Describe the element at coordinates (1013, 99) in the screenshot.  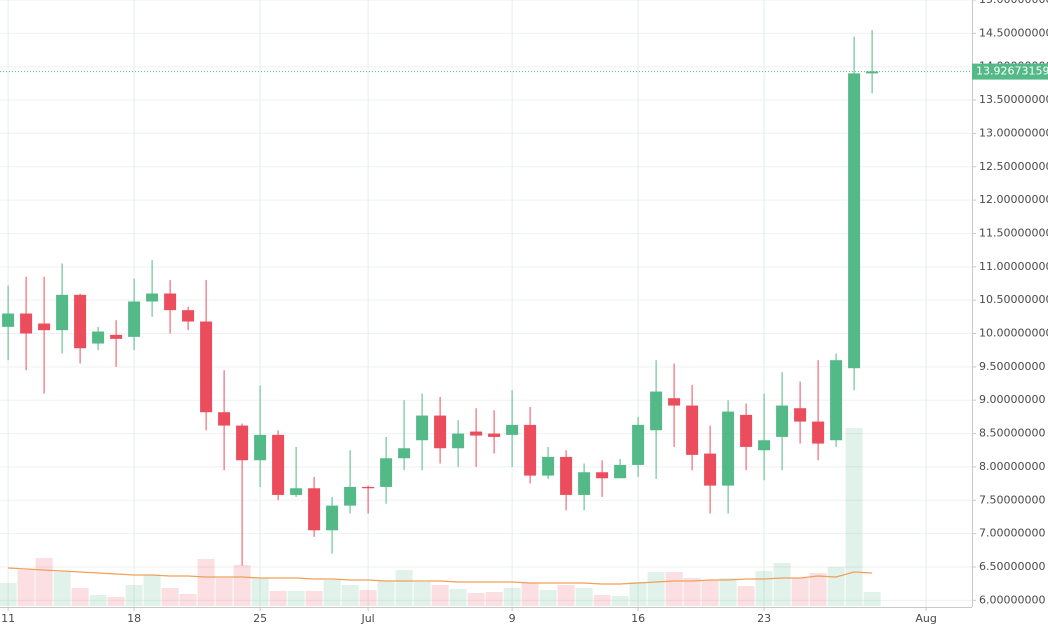
I see `y-tick-label: 13.50000000` at that location.